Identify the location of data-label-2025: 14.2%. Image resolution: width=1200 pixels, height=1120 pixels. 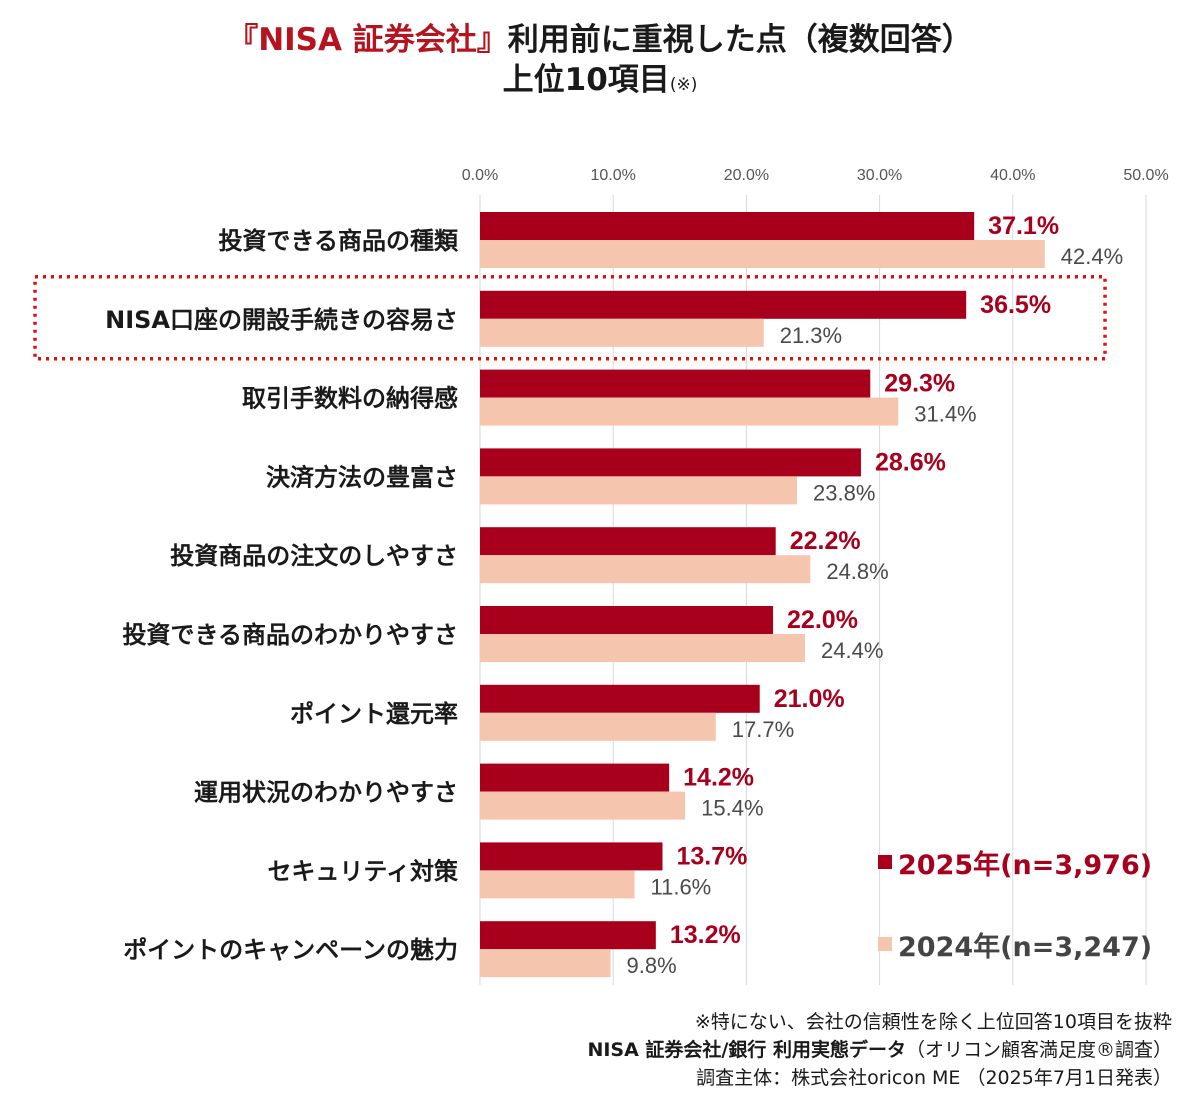
(718, 778).